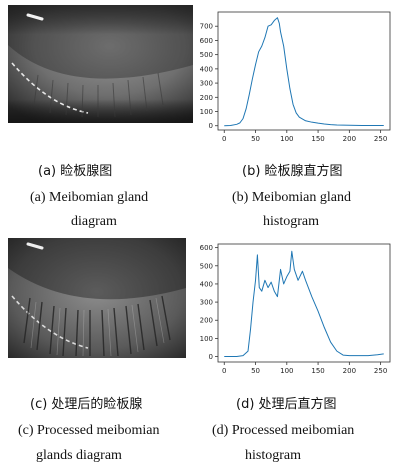  I want to click on caption-d-en-2: histogram, so click(273, 455).